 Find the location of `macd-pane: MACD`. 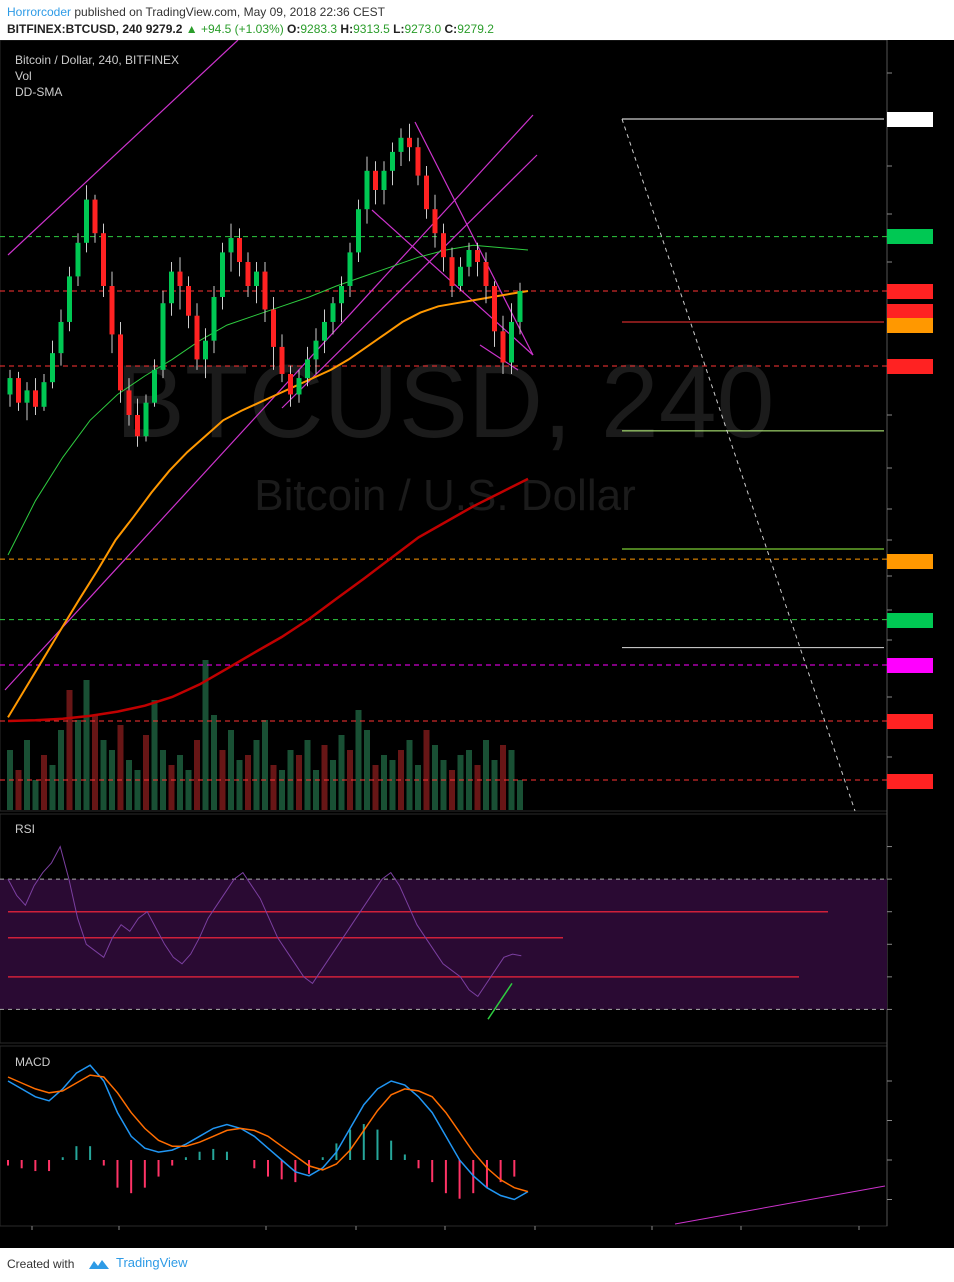

macd-pane: MACD is located at coordinates (449, 1140).